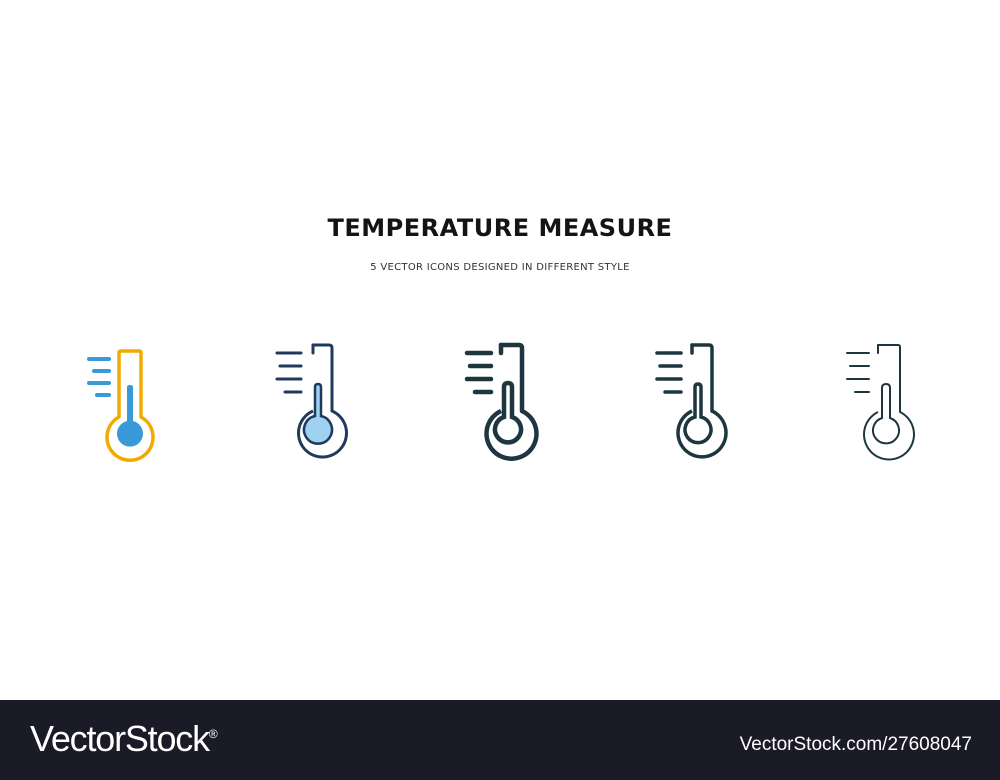 Image resolution: width=1000 pixels, height=780 pixels. Describe the element at coordinates (500, 740) in the screenshot. I see `footer-banner: VectorStock® VectorStock.com/27608047` at that location.